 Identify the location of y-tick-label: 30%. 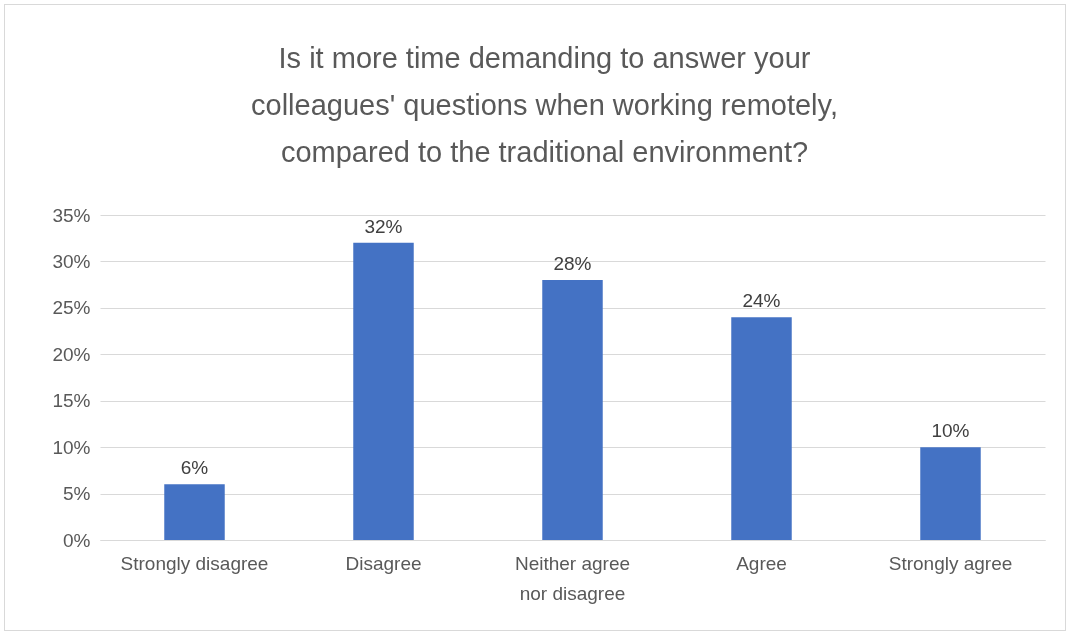
(71, 261).